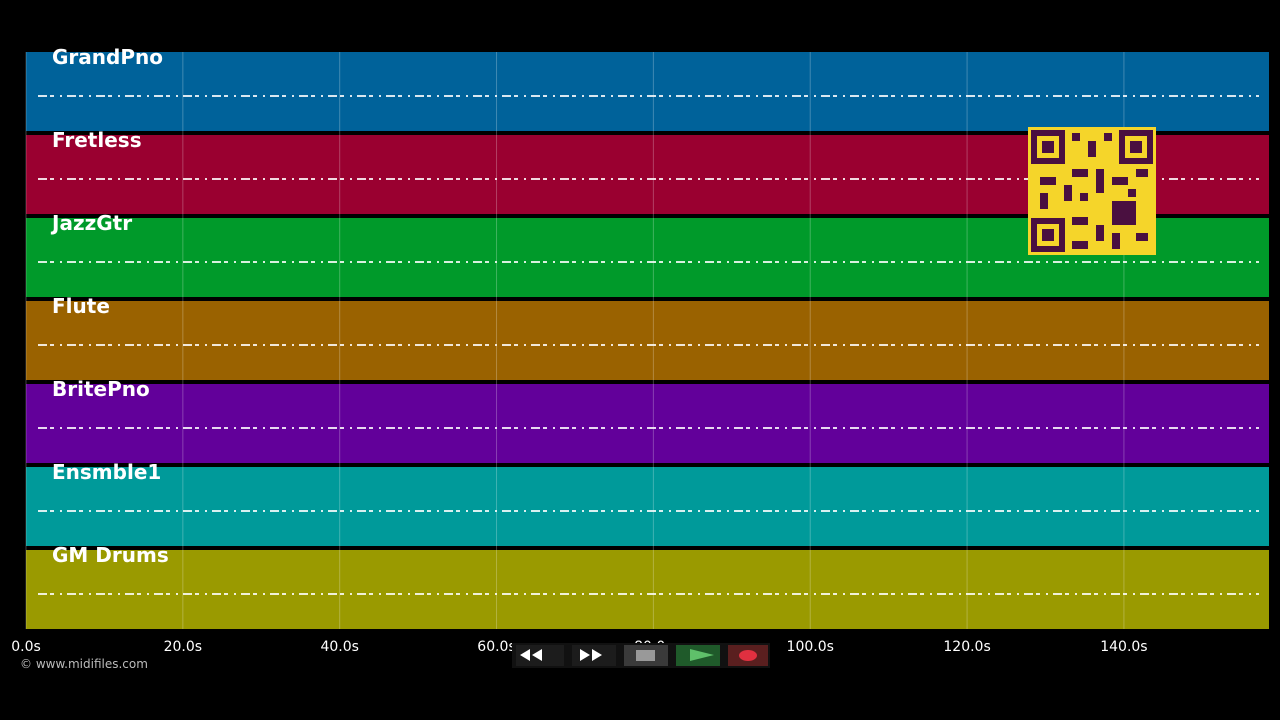 The width and height of the screenshot is (1280, 720). What do you see at coordinates (748, 655) in the screenshot?
I see `record-button` at bounding box center [748, 655].